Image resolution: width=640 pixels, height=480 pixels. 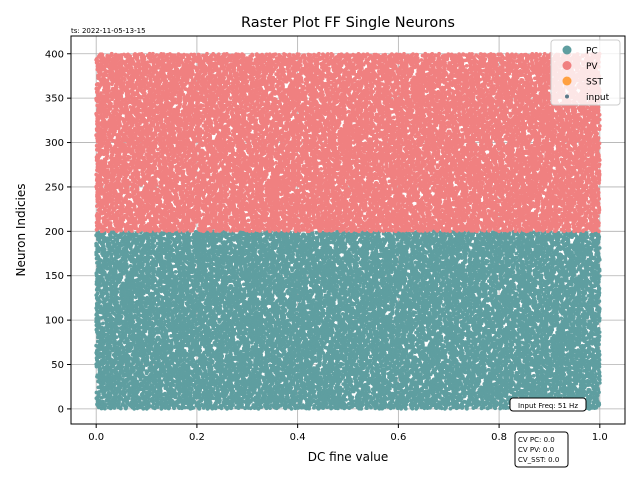 I want to click on timestamp-label: ts: 2022-11-05-13-15, so click(x=108, y=31).